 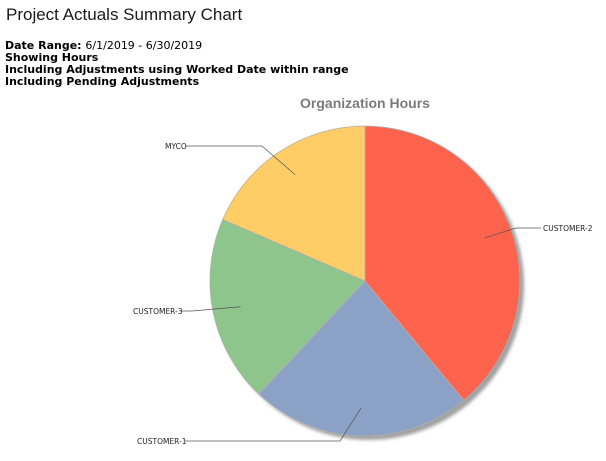 What do you see at coordinates (240, 160) in the screenshot?
I see `leader-line-myco` at bounding box center [240, 160].